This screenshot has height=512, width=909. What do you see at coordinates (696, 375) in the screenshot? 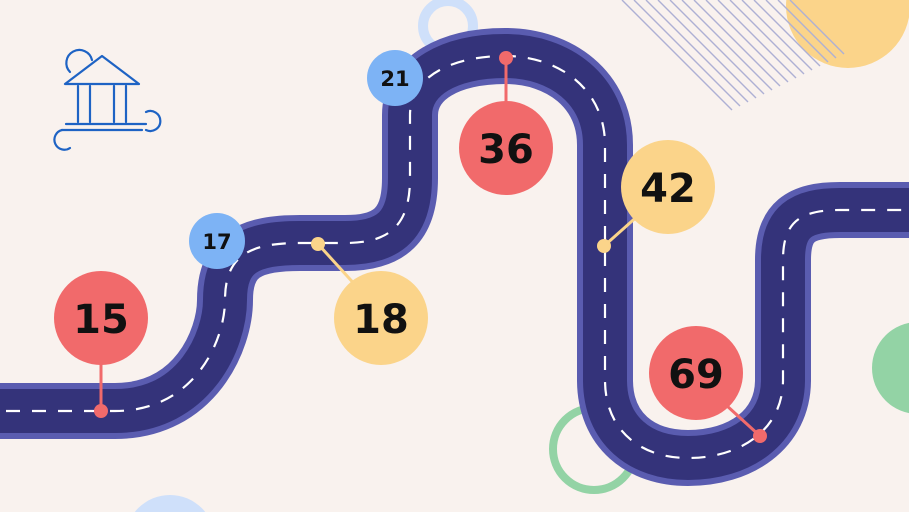
I see `milestone-69-label: 69` at bounding box center [696, 375].